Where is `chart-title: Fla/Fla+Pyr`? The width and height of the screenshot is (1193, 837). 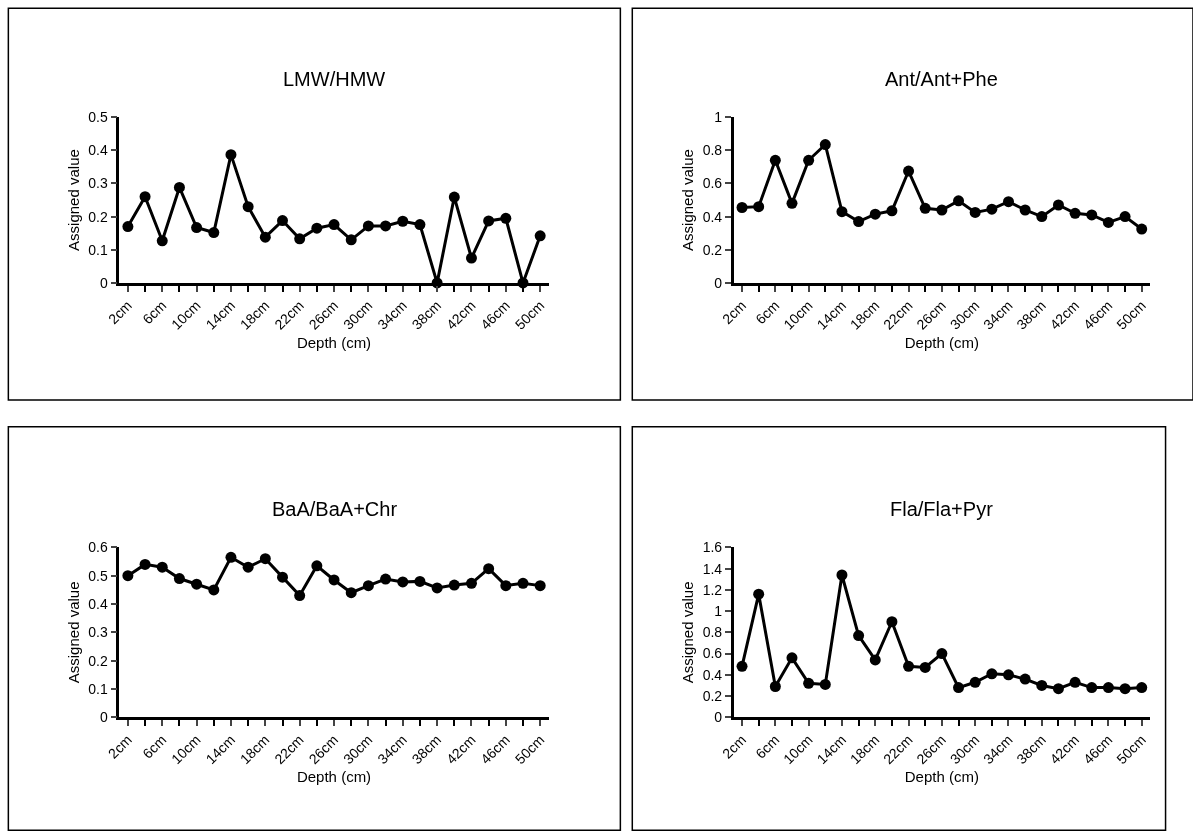
chart-title: Fla/Fla+Pyr is located at coordinates (942, 509).